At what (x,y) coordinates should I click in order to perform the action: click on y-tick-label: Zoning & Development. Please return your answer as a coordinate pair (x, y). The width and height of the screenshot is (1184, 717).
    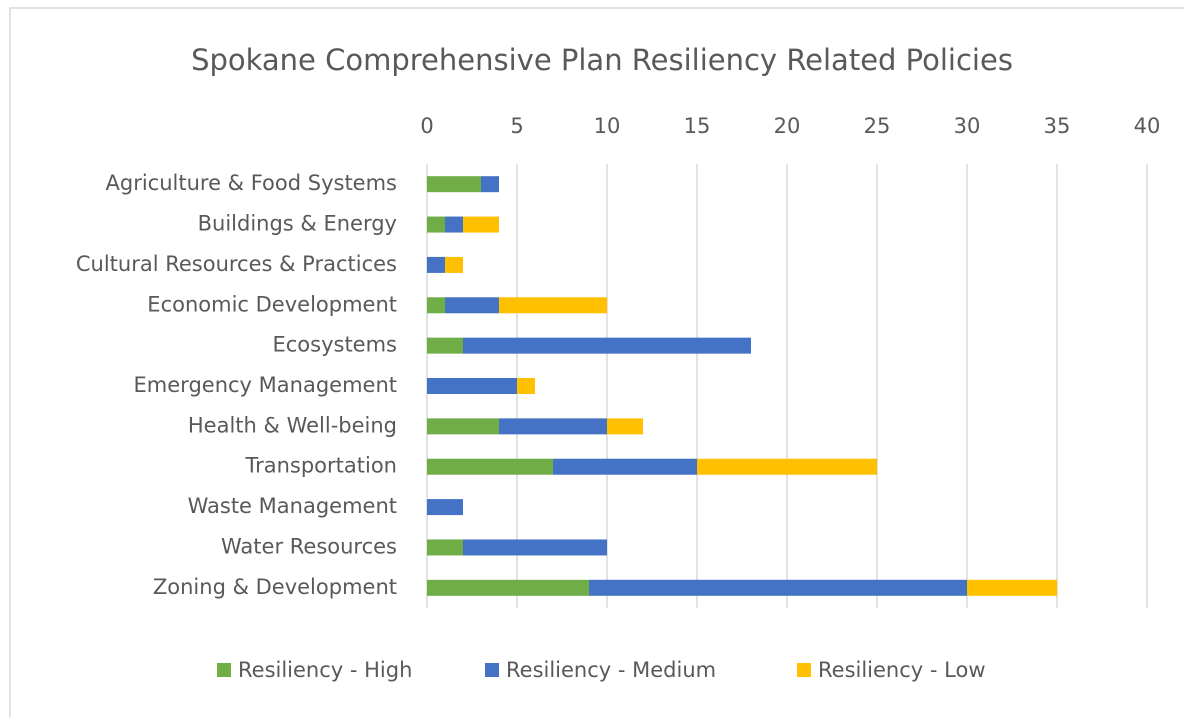
    Looking at the image, I should click on (275, 587).